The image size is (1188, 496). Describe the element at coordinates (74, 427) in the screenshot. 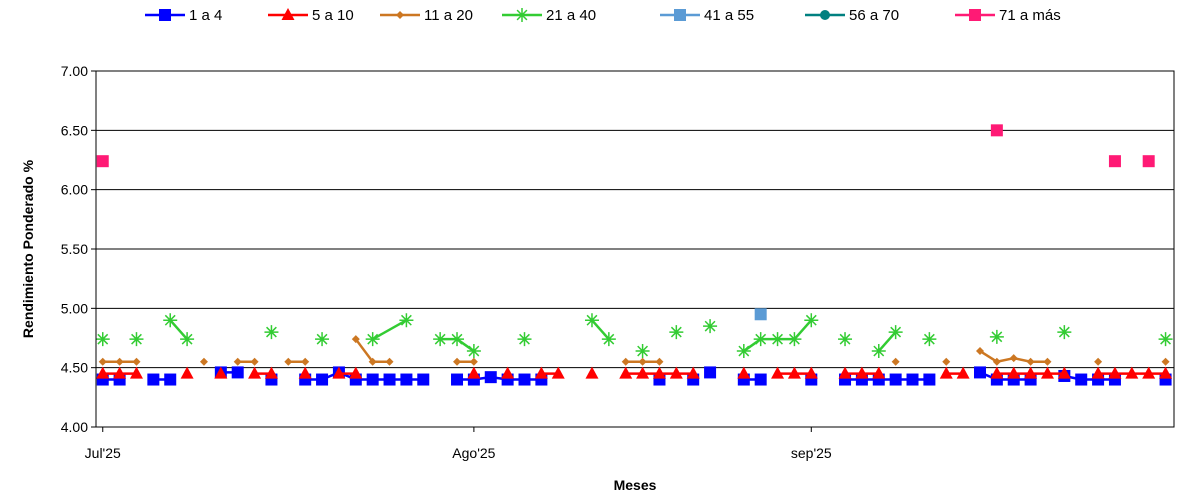

I see `y-tick-label: 4.00` at that location.